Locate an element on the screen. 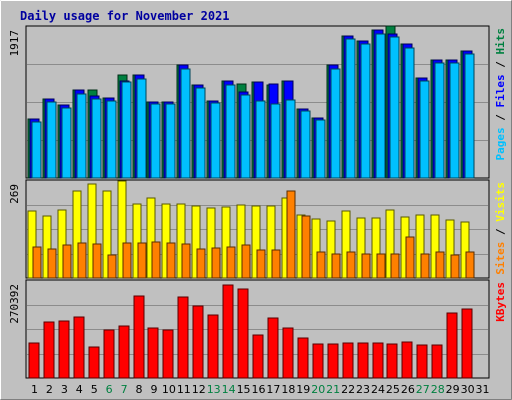  bar-kbytes-day-19: KBytes 19: 115000 is located at coordinates (303, 358).